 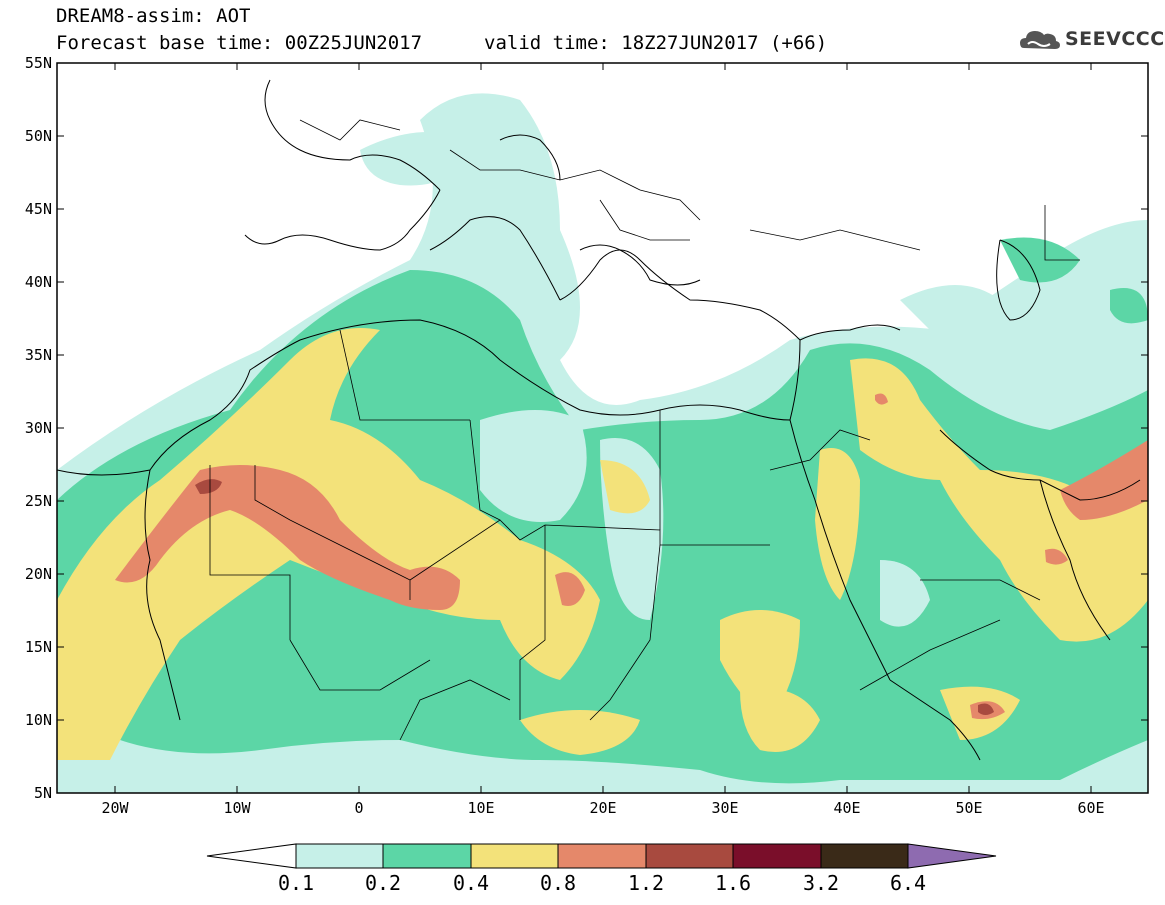 What do you see at coordinates (38, 282) in the screenshot?
I see `lat-label: 40N` at bounding box center [38, 282].